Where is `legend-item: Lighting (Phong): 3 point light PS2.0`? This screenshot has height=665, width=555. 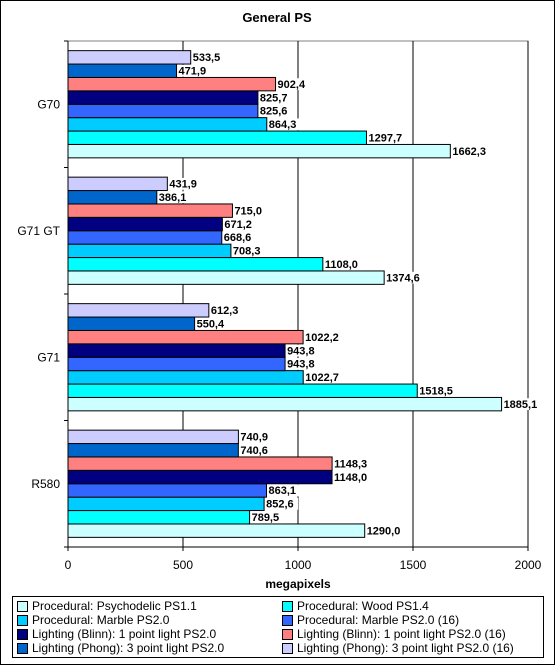
legend-item: Lighting (Phong): 3 point light PS2.0 is located at coordinates (145, 648).